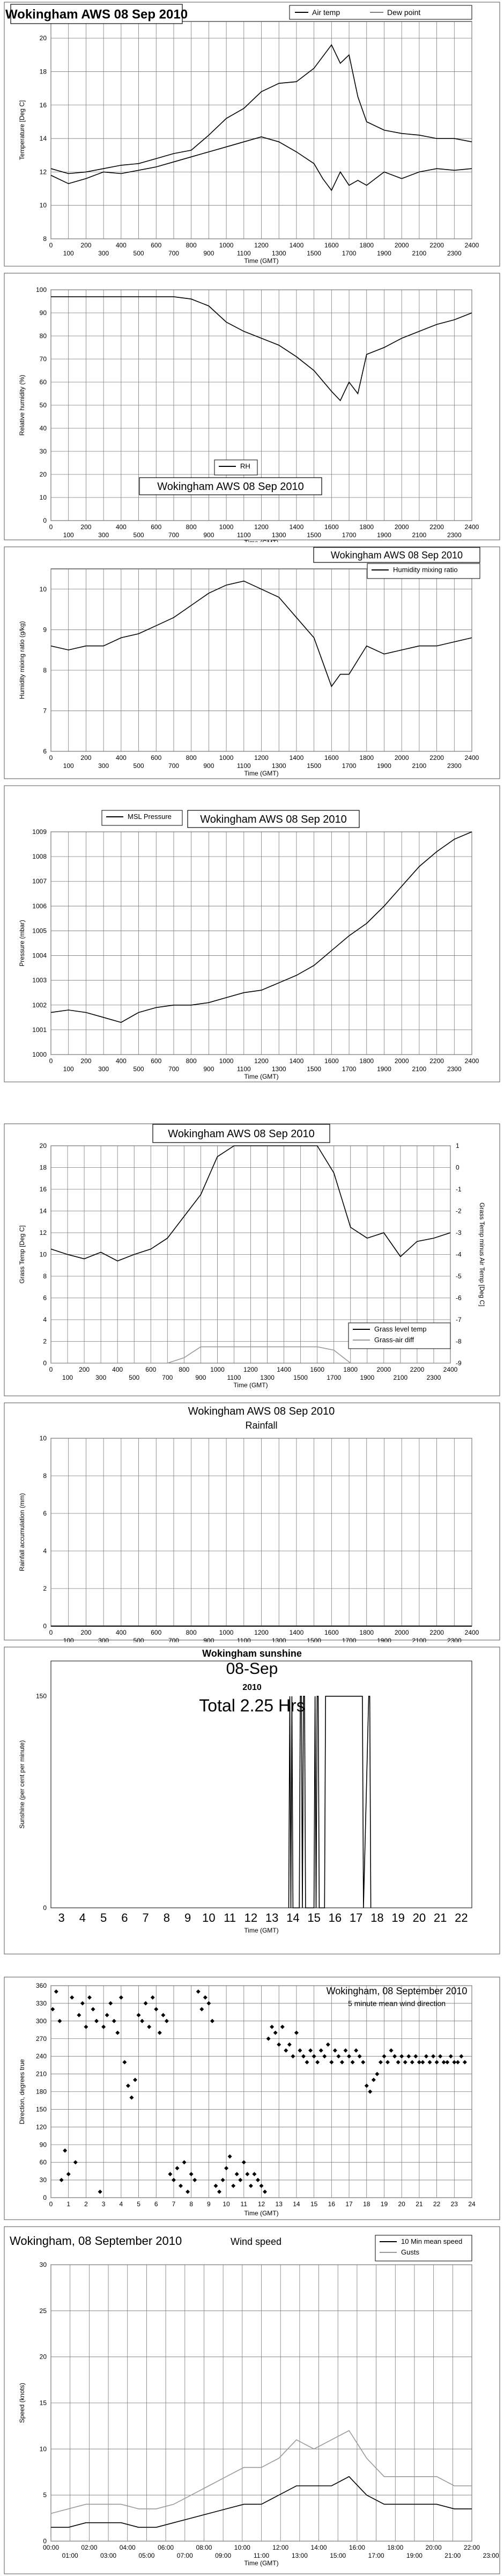  What do you see at coordinates (43, 105) in the screenshot?
I see `y-tick-label: 16` at bounding box center [43, 105].